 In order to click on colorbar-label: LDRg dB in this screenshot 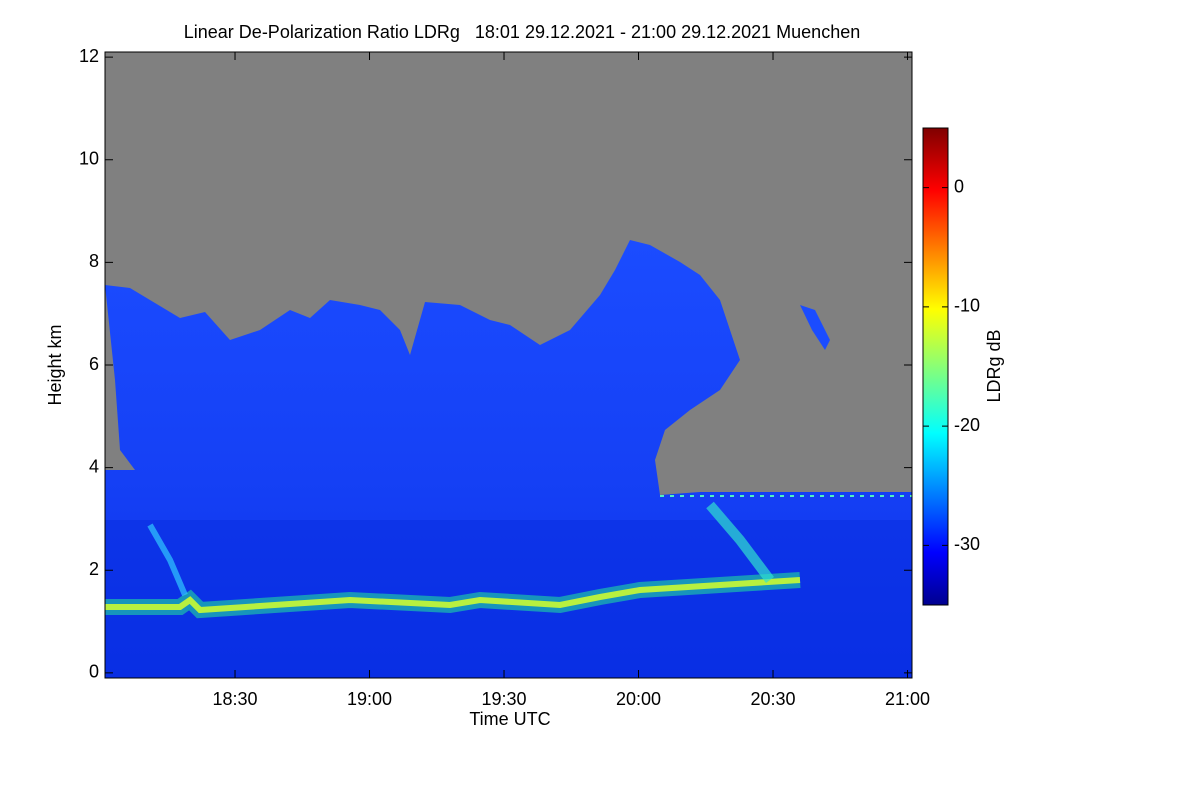, I will do `click(994, 365)`.